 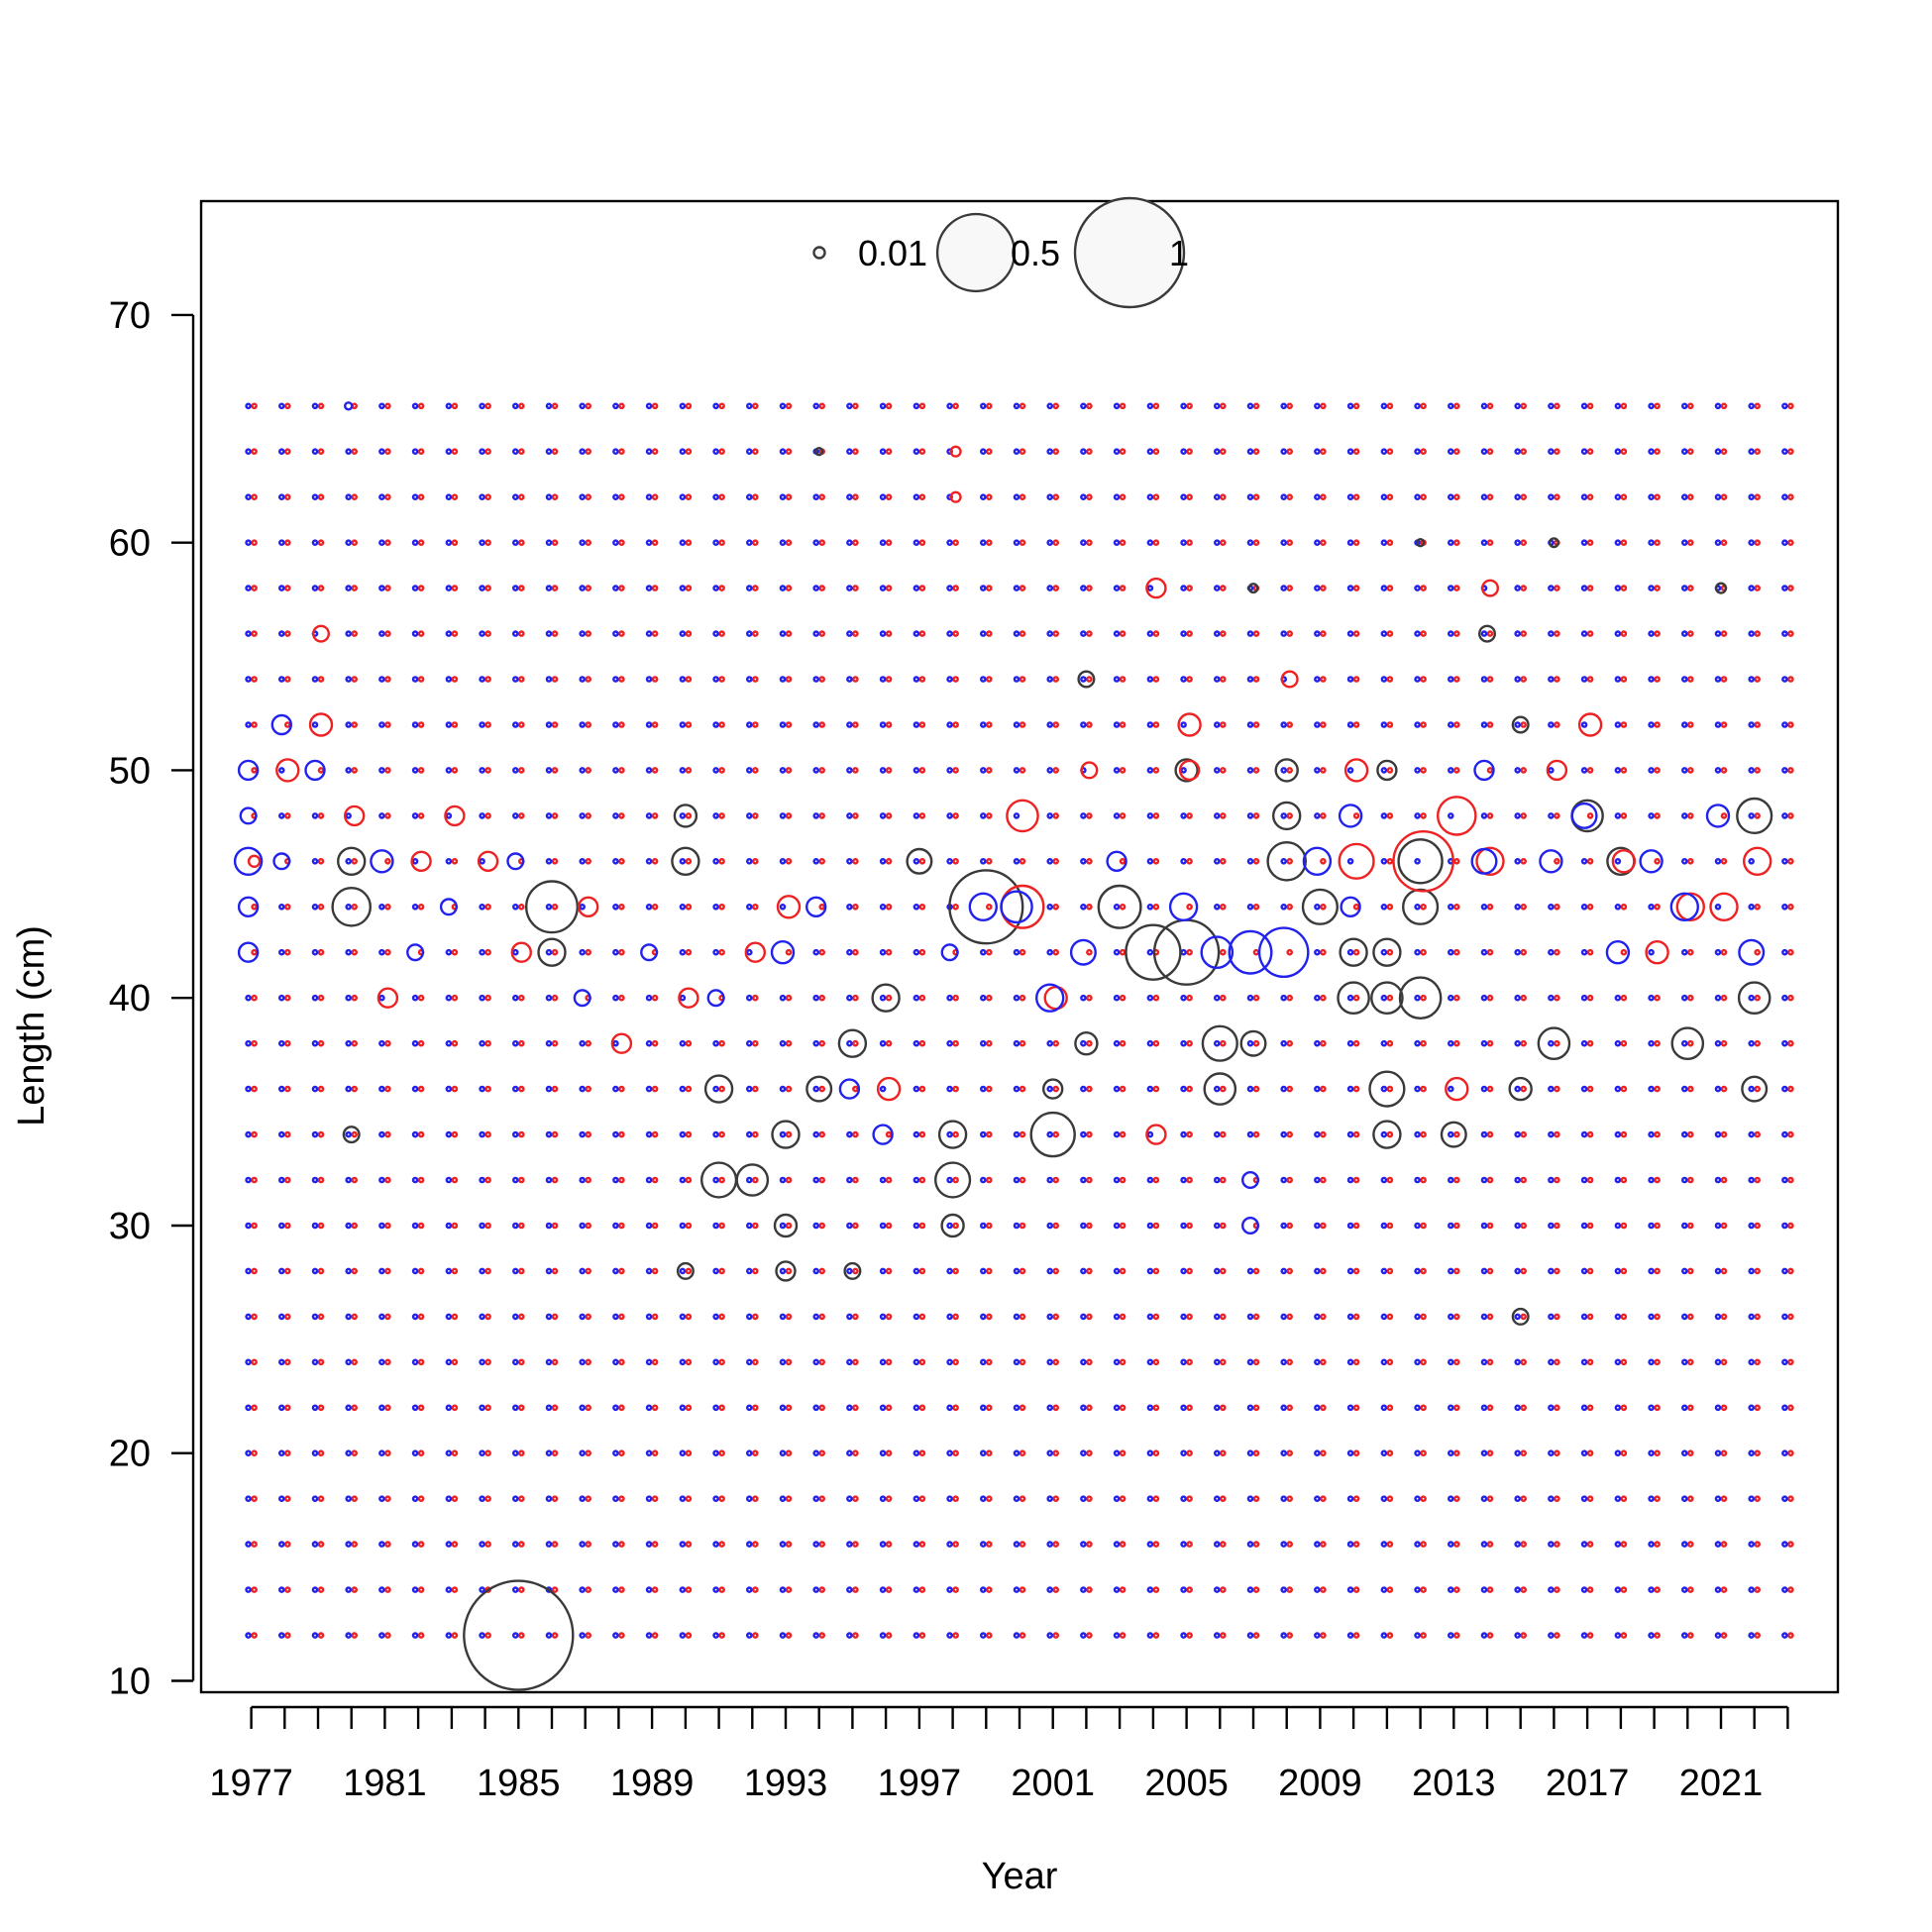 What do you see at coordinates (819, 253) in the screenshot?
I see `legend-bubble-0.01` at bounding box center [819, 253].